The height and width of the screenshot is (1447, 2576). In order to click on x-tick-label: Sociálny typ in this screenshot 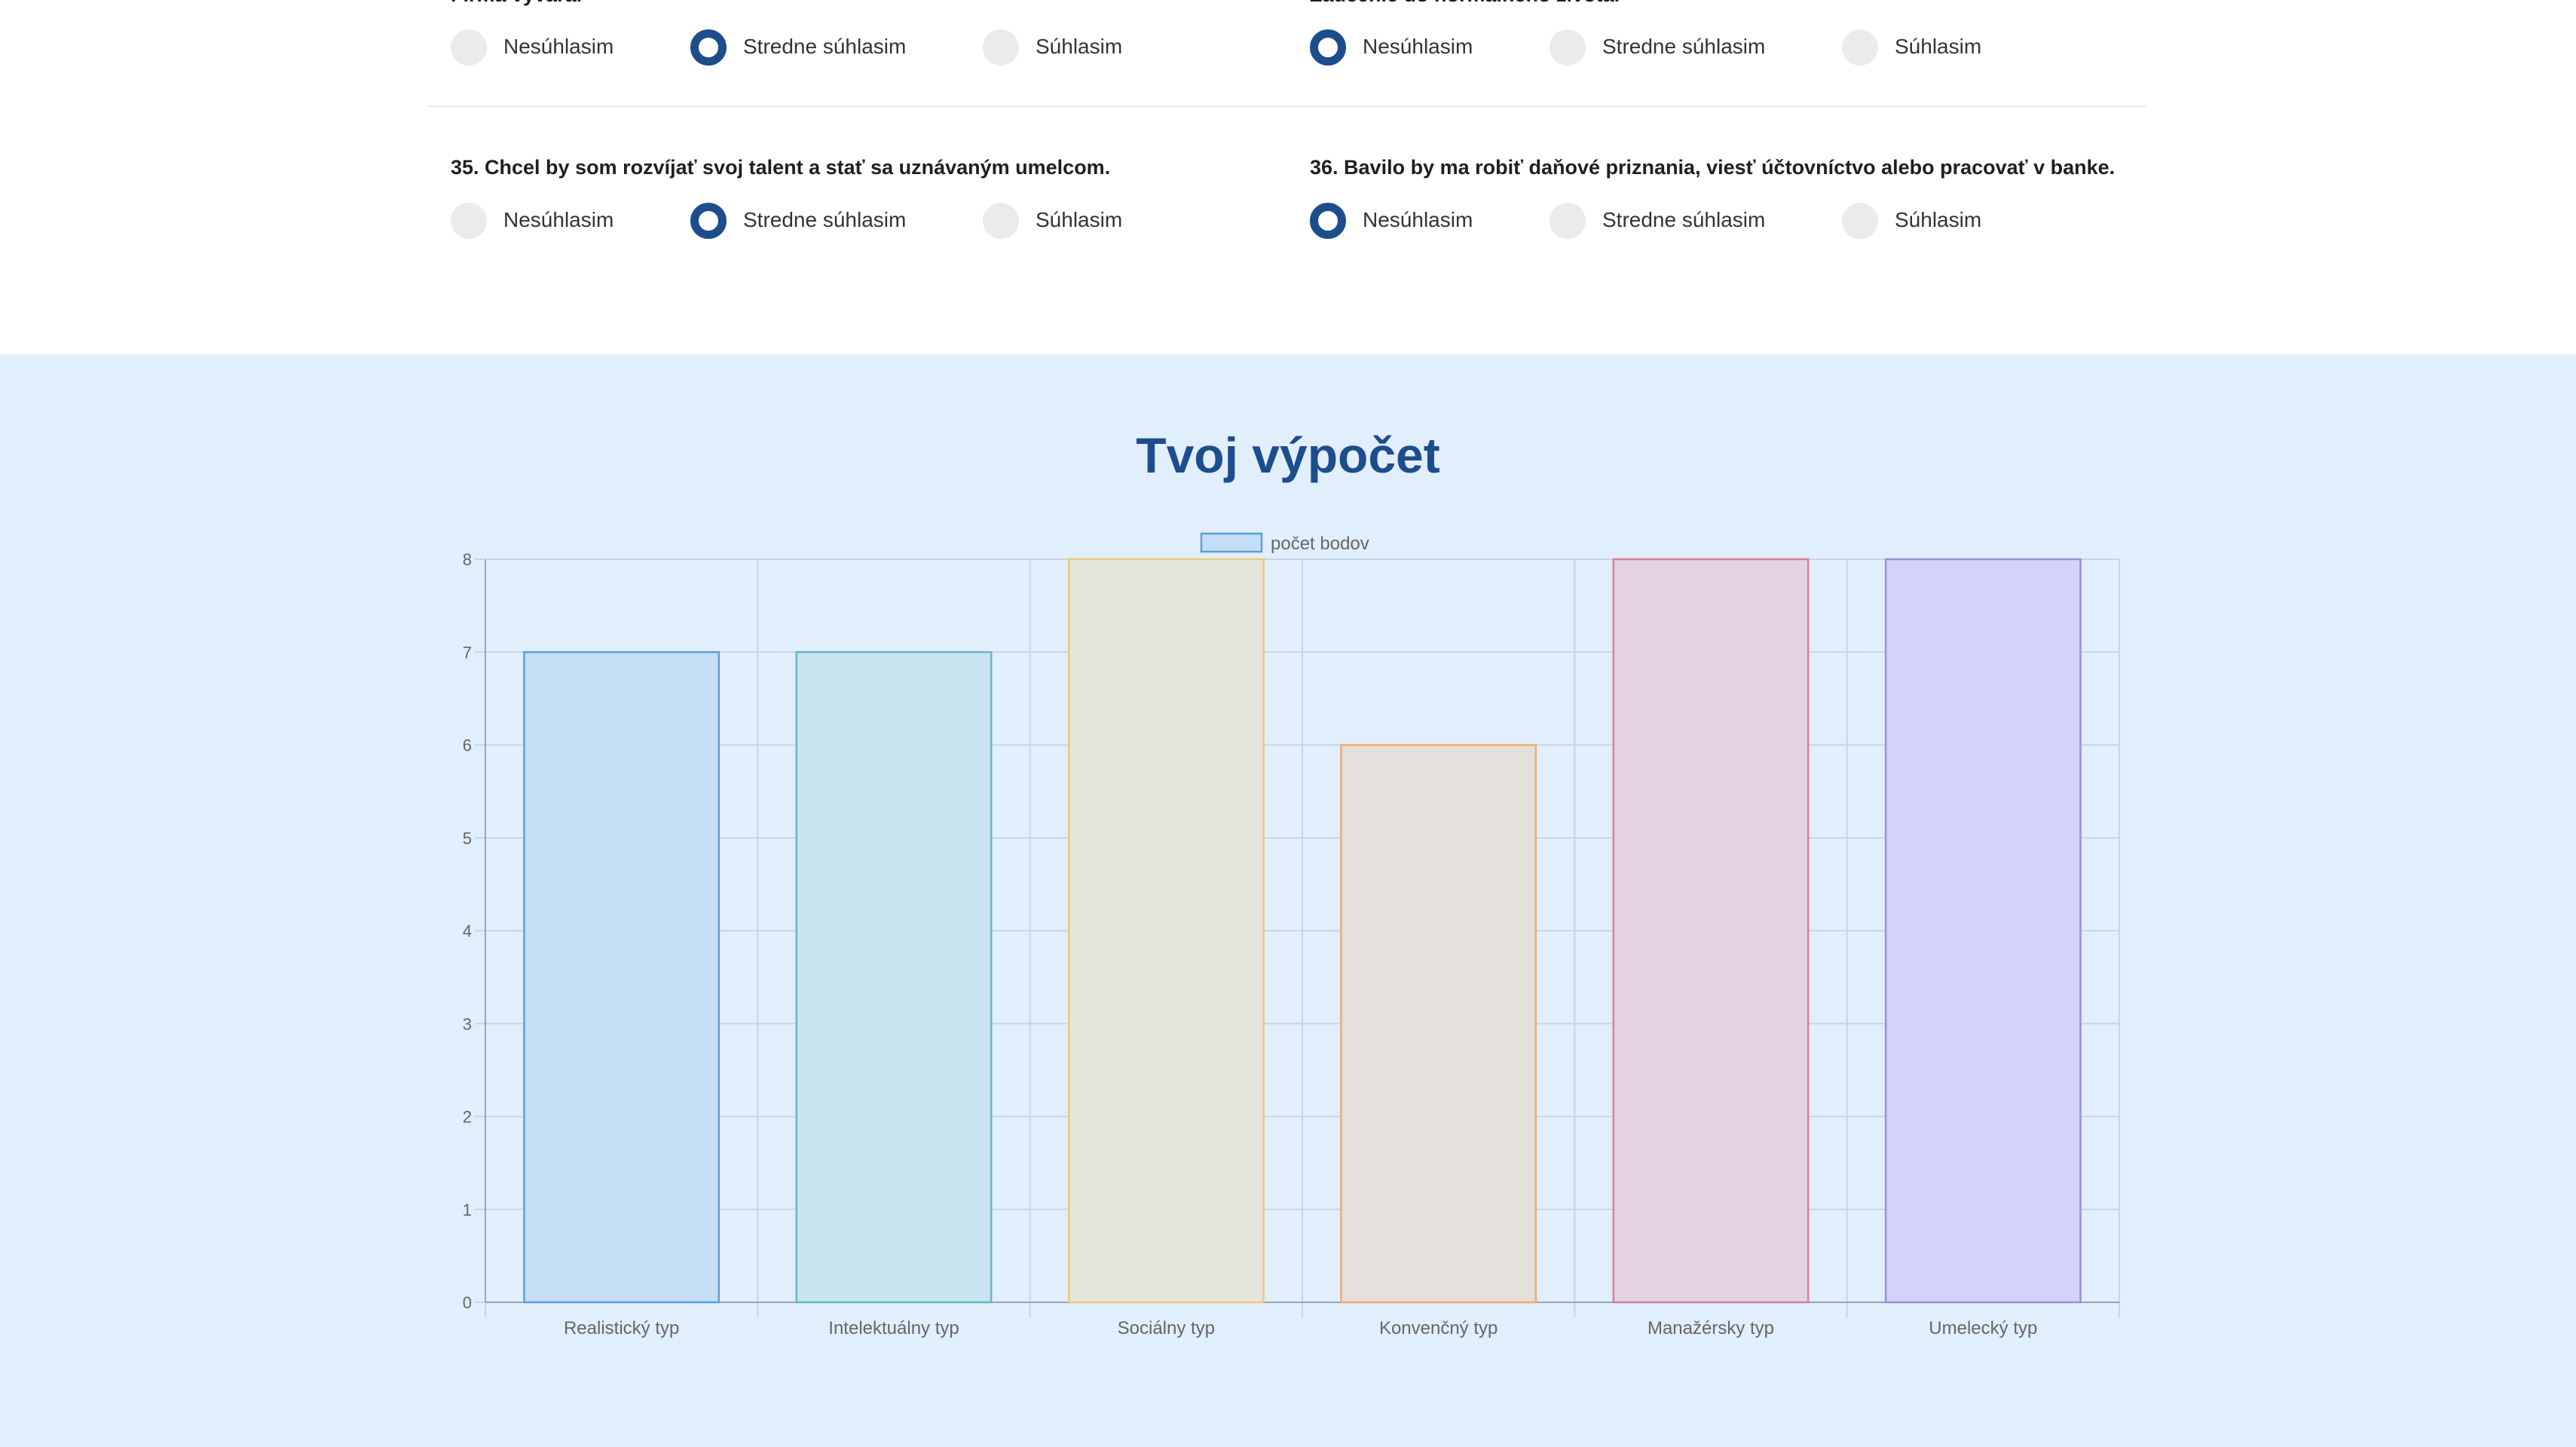, I will do `click(1166, 1328)`.